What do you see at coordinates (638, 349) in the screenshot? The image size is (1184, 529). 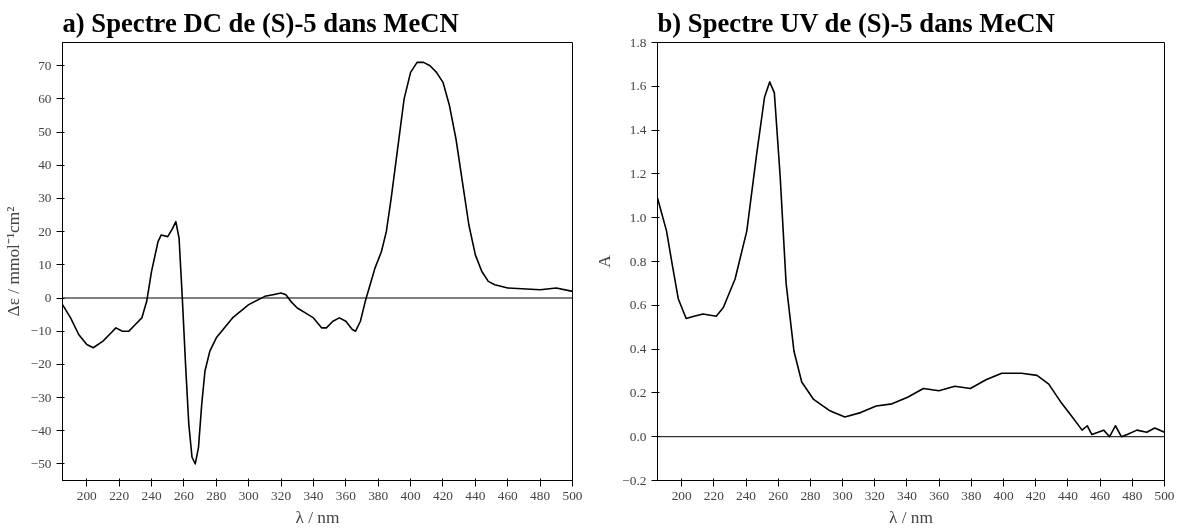 I see `y-tick-label: 0.4` at bounding box center [638, 349].